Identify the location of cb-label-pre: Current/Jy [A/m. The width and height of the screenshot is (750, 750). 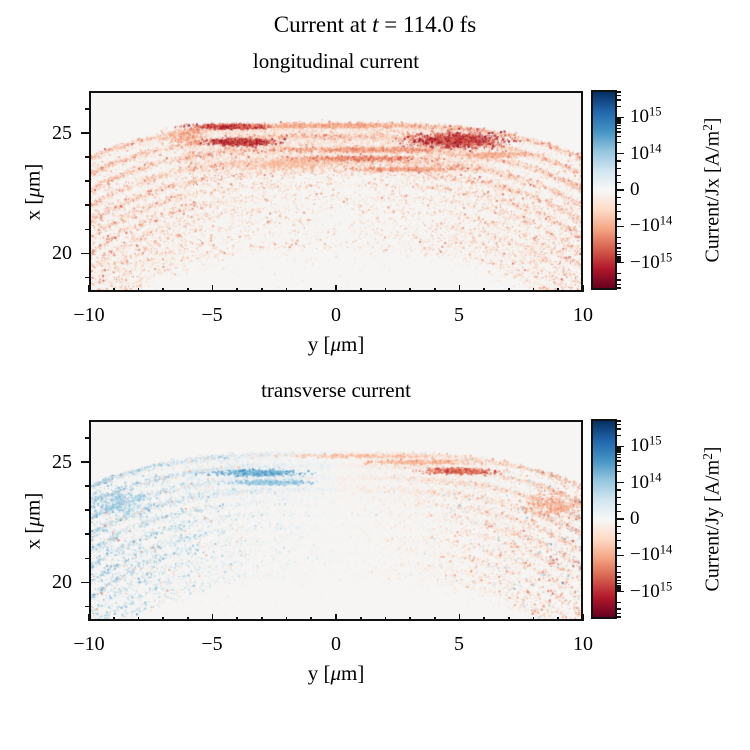
(712, 525).